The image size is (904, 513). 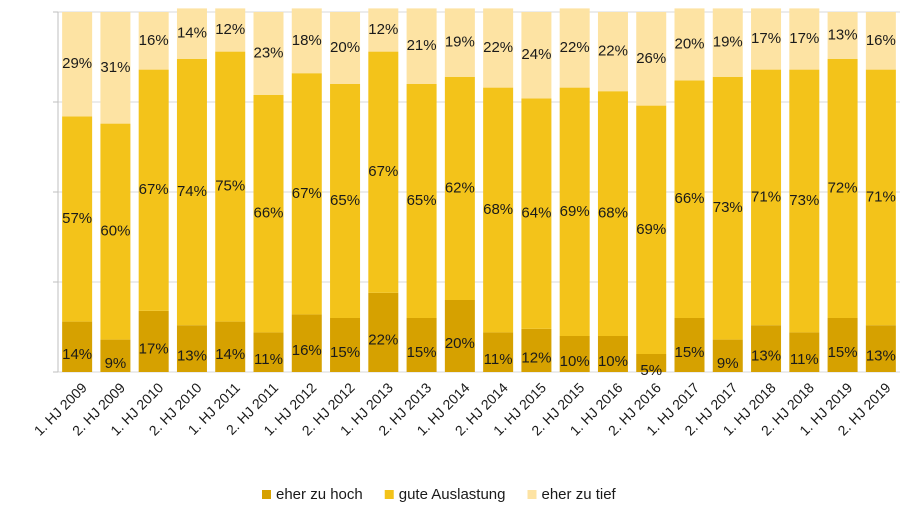 I want to click on data-label: 23%, so click(x=268, y=52).